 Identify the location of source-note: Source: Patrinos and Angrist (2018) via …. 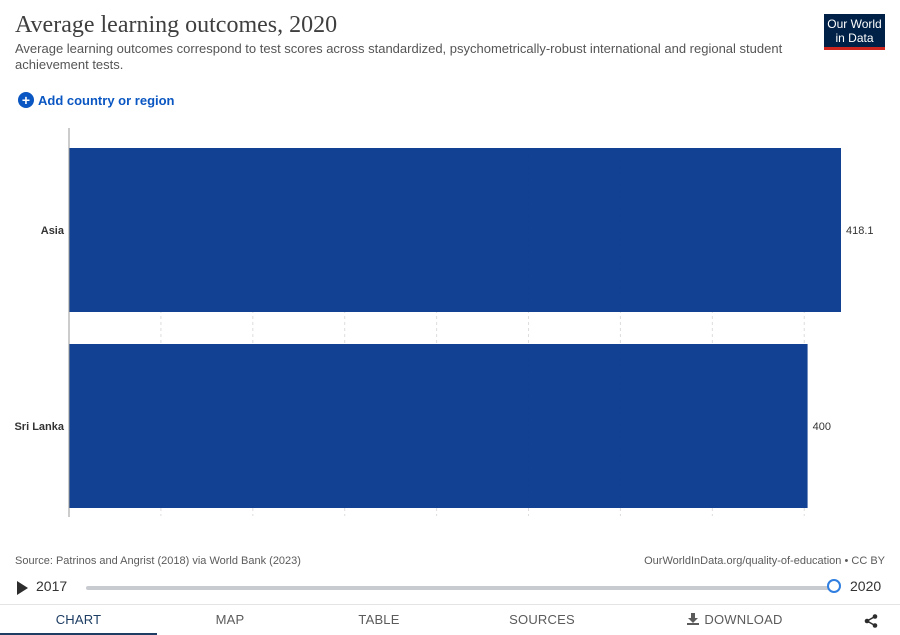
(158, 561).